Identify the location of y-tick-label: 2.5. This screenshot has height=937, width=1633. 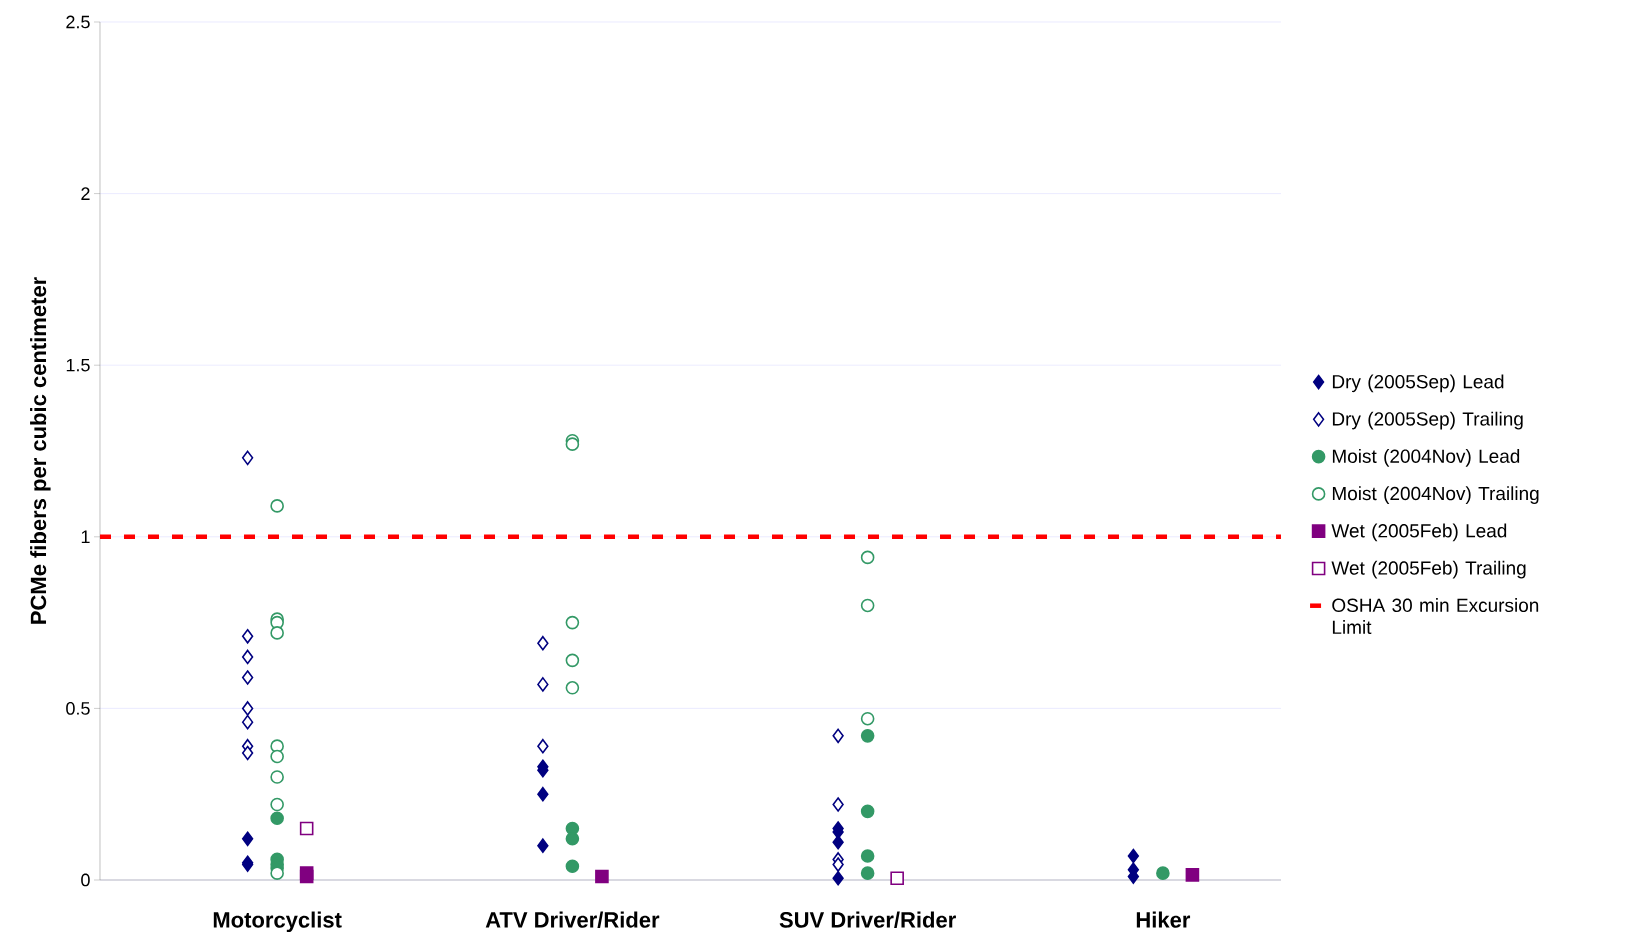
(78, 22).